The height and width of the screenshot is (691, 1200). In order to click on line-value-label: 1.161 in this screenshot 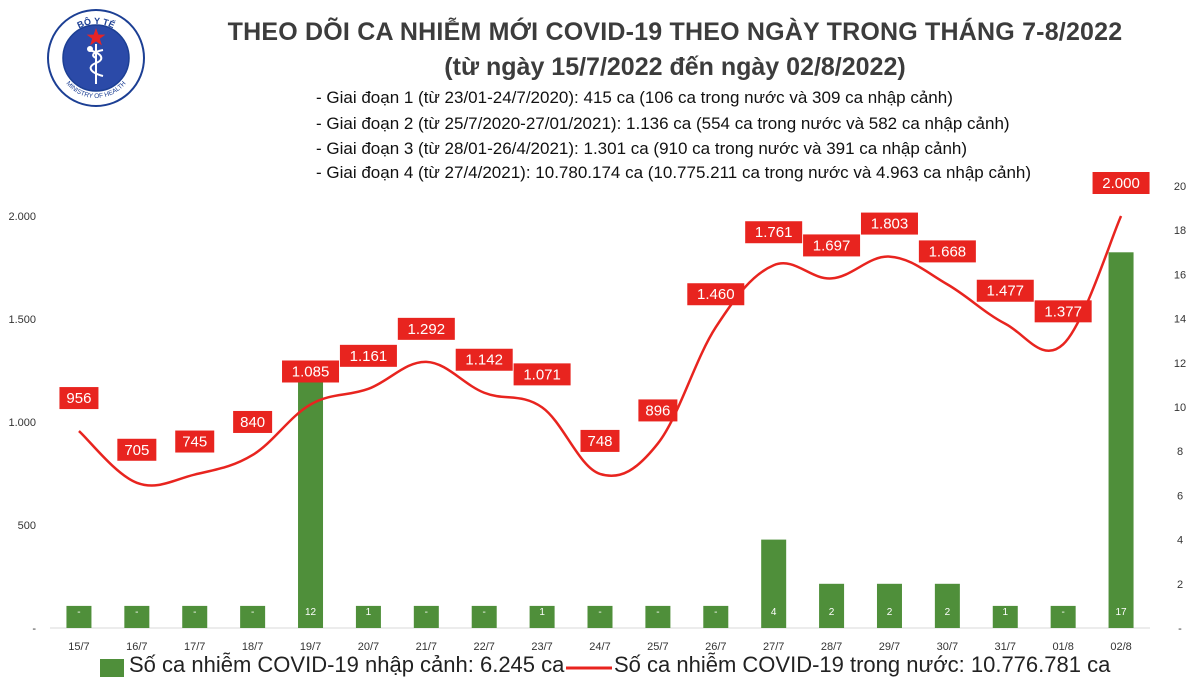, I will do `click(369, 356)`.